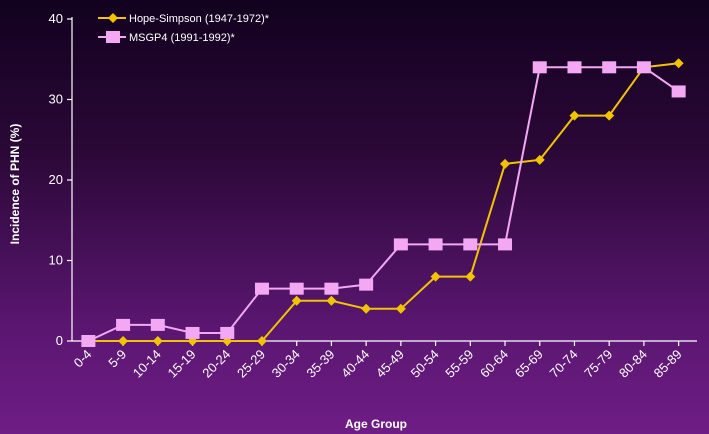 Image resolution: width=709 pixels, height=434 pixels. What do you see at coordinates (83, 359) in the screenshot?
I see `x-tick-label: 0-4` at bounding box center [83, 359].